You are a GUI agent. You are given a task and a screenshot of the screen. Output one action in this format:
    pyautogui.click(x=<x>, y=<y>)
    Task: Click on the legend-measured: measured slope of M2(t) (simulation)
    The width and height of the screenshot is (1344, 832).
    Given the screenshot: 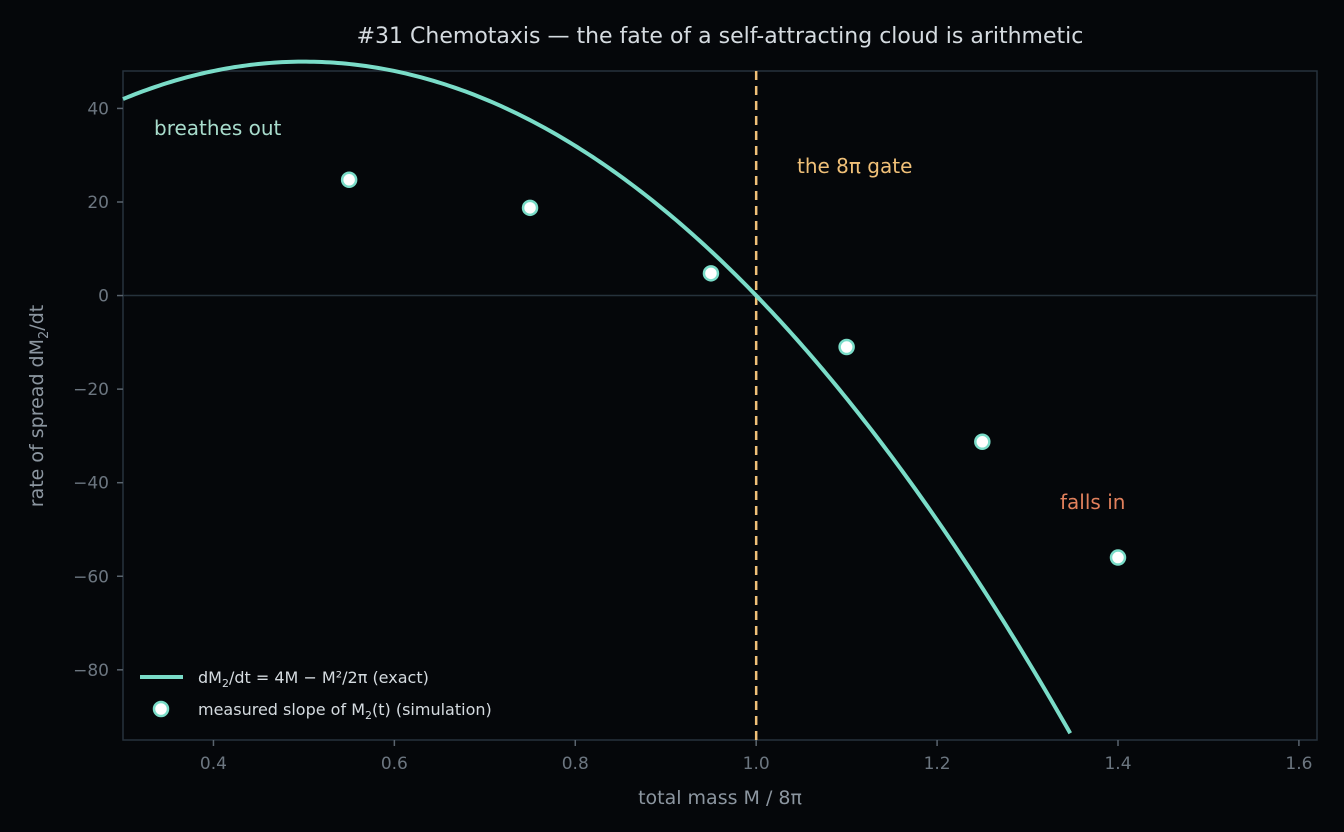 What is the action you would take?
    pyautogui.click(x=345, y=711)
    